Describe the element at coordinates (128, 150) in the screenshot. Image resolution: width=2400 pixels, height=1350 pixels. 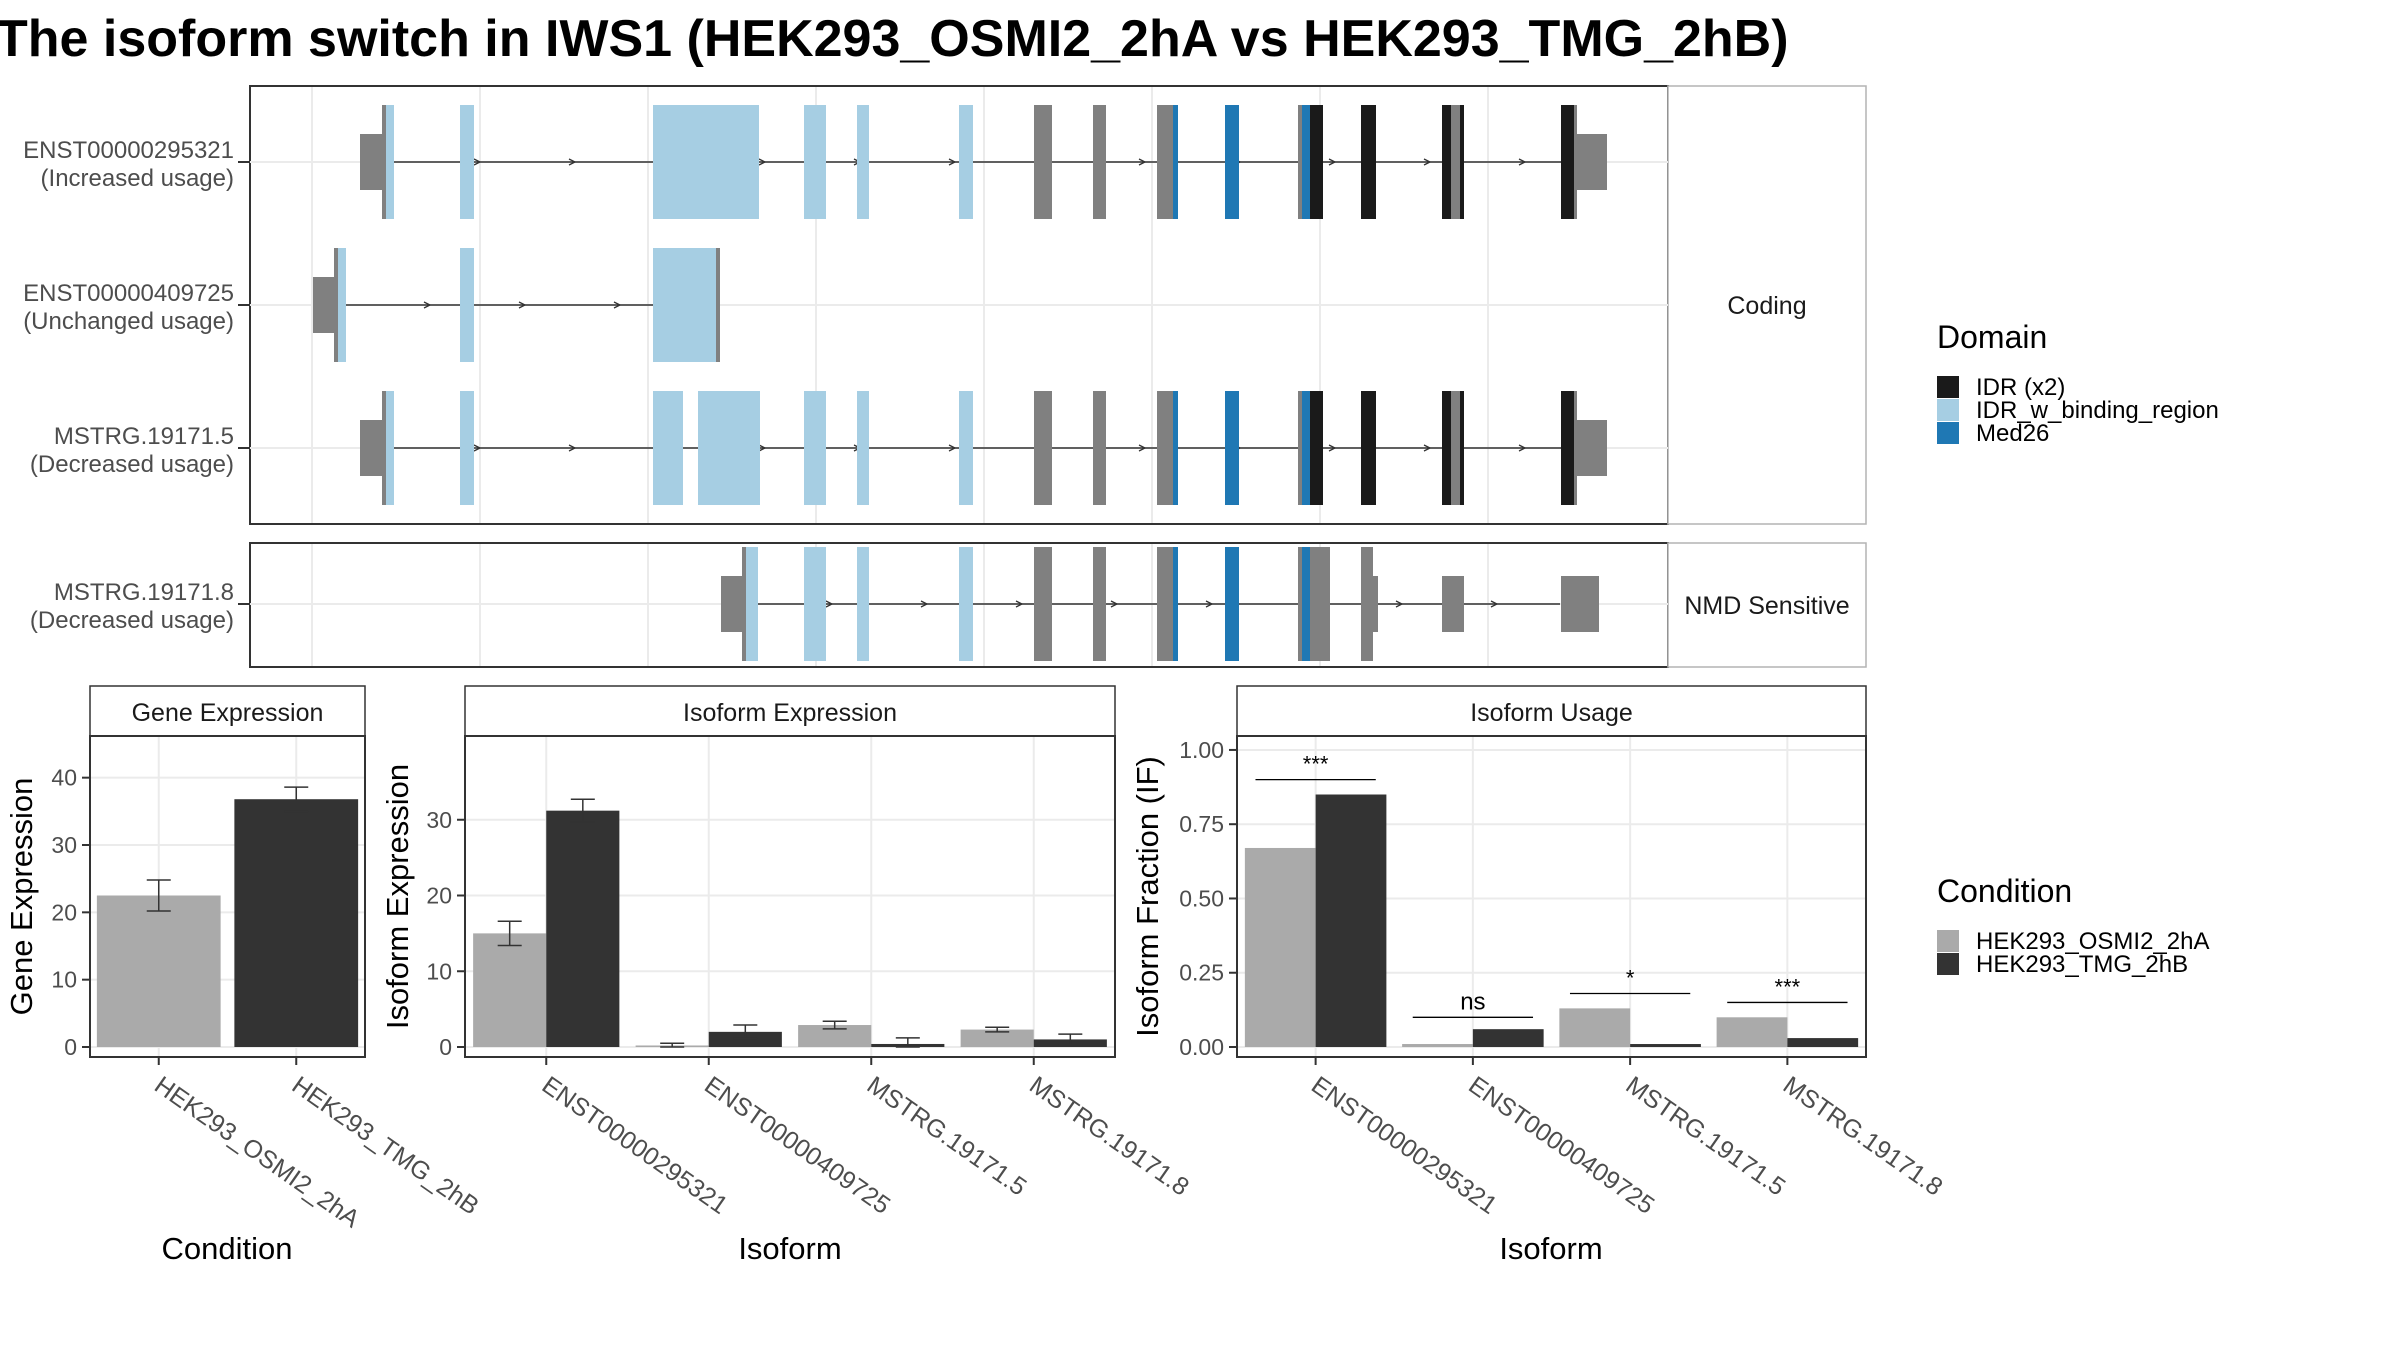
I see `transcript-id-label: ENST00000295321` at that location.